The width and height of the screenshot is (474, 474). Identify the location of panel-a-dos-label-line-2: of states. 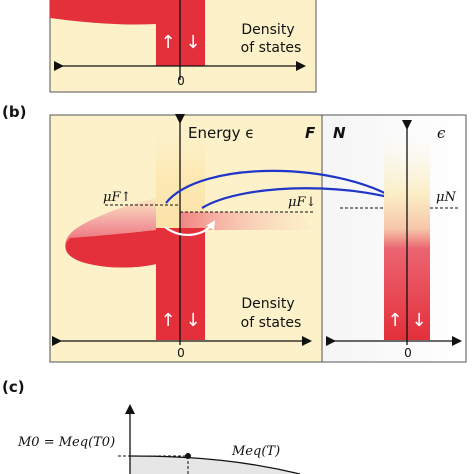
(271, 48).